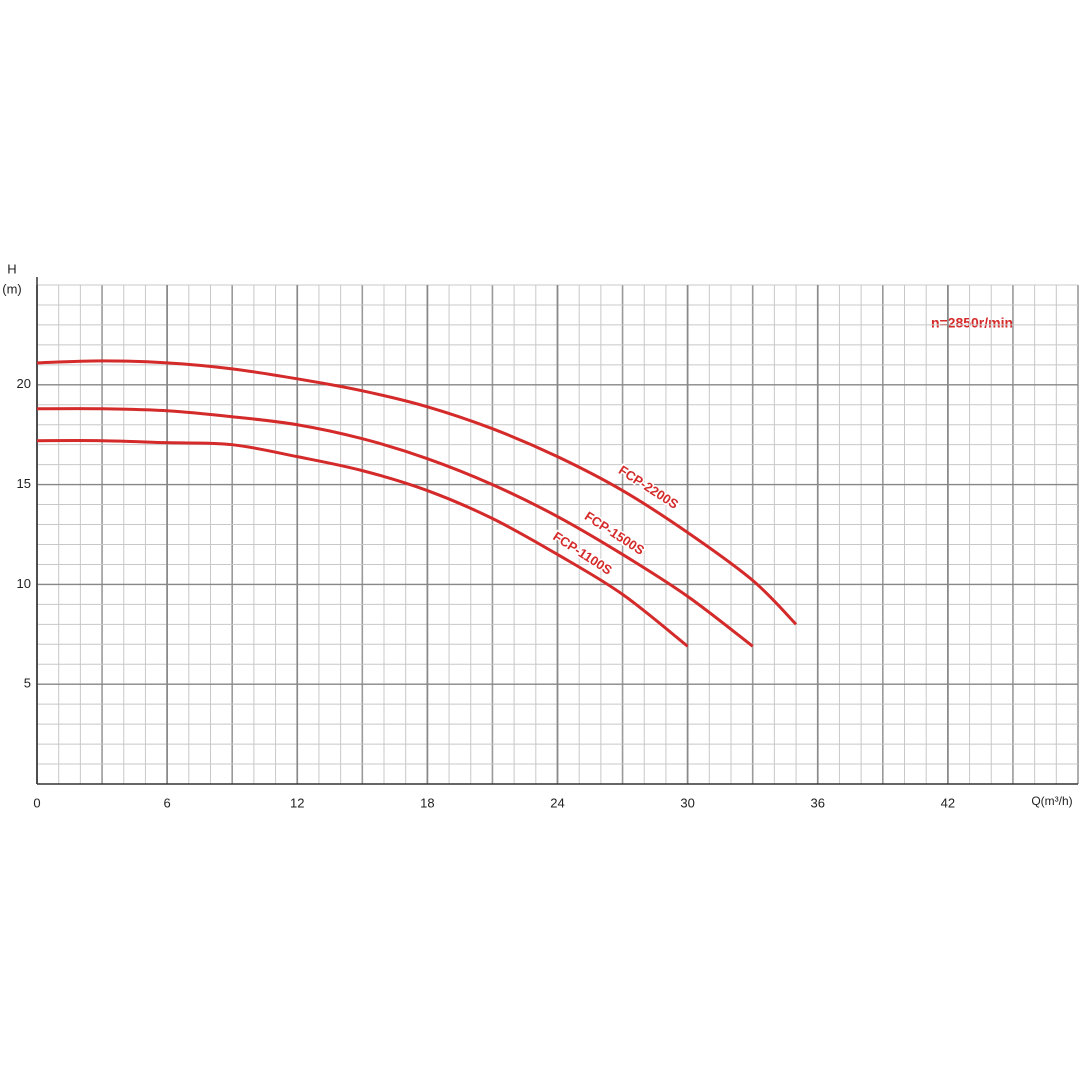 This screenshot has width=1080, height=1080. I want to click on x-tick-label: 42, so click(948, 802).